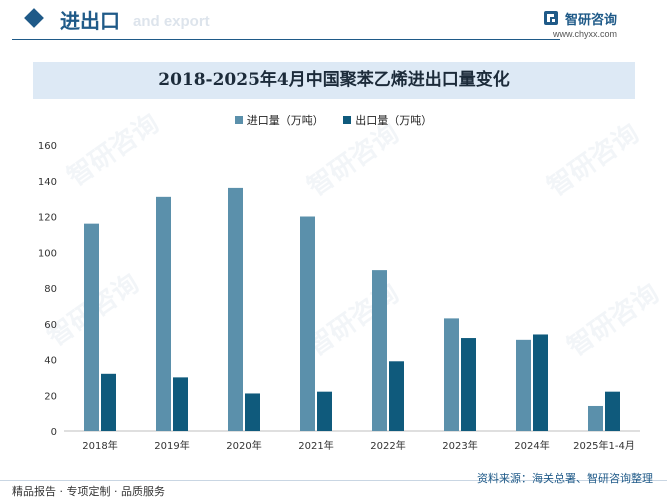 The image size is (667, 502). I want to click on y-tick-label: 140, so click(47, 182).